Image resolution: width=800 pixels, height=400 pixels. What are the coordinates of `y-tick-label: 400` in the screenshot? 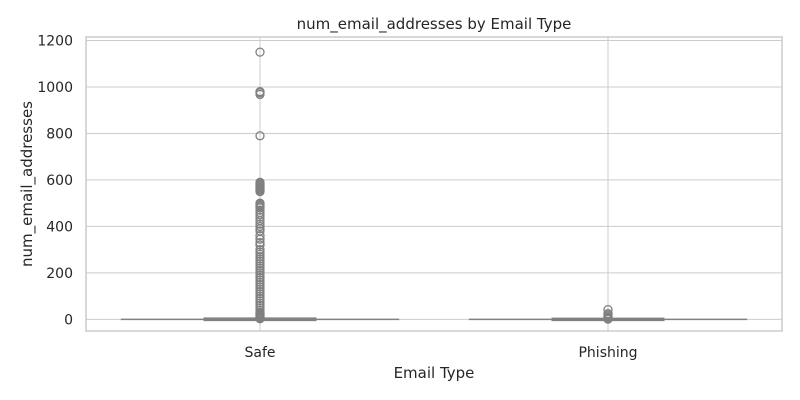 It's located at (59, 227).